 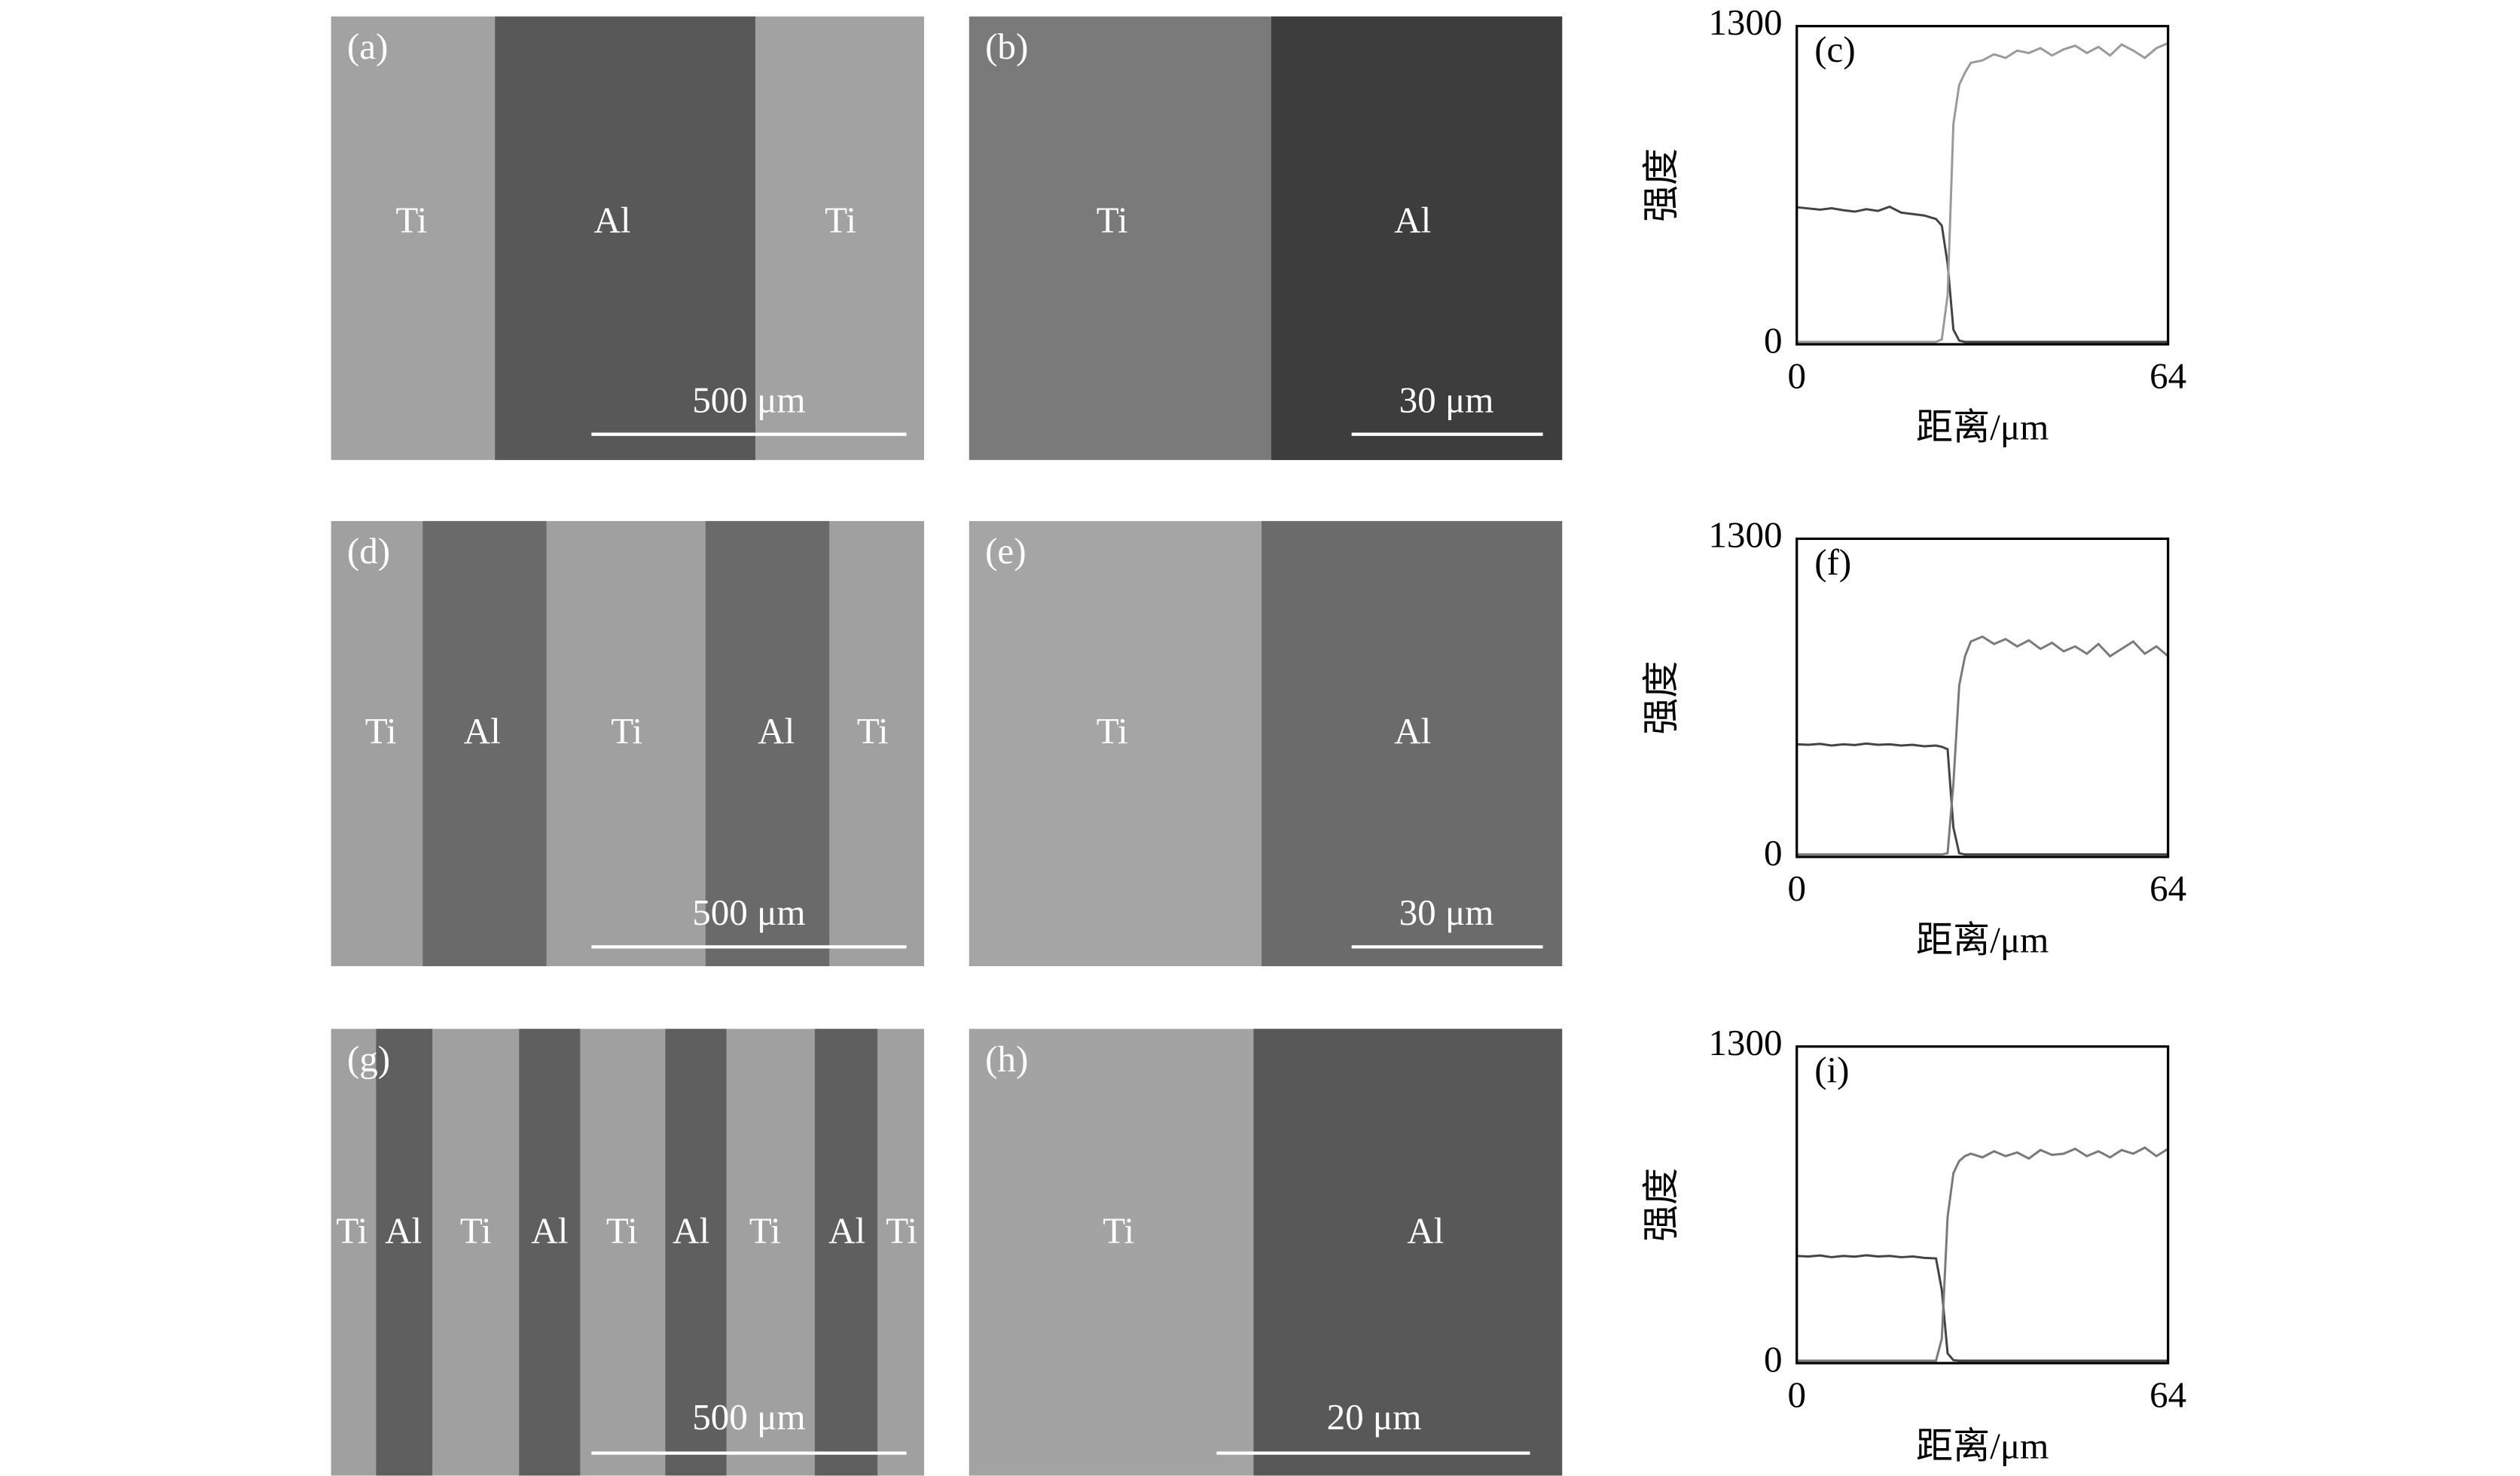 What do you see at coordinates (1834, 49) in the screenshot?
I see `chart-title: (c)` at bounding box center [1834, 49].